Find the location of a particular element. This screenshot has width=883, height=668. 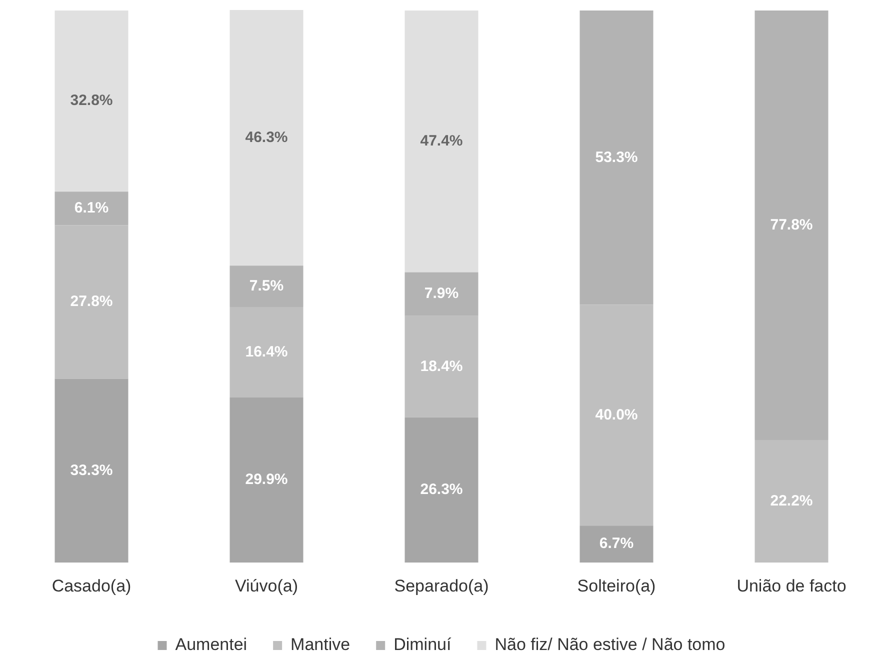

x-tick-label: Separado(a) is located at coordinates (441, 586).